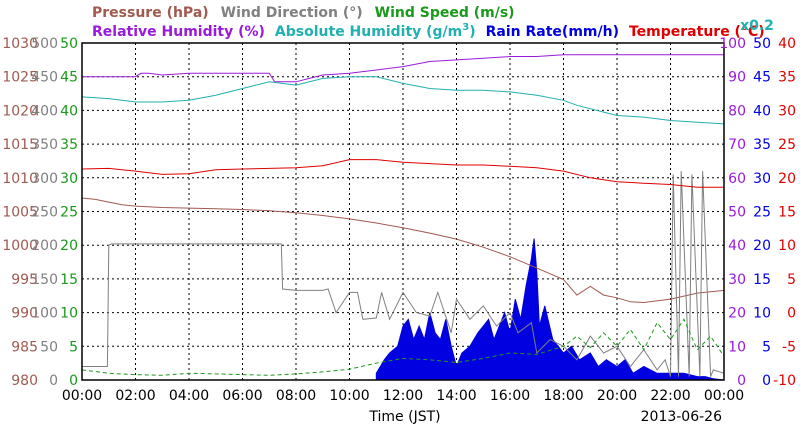 This screenshot has height=434, width=800. Describe the element at coordinates (135, 396) in the screenshot. I see `x-tick-label: 02:00` at that location.